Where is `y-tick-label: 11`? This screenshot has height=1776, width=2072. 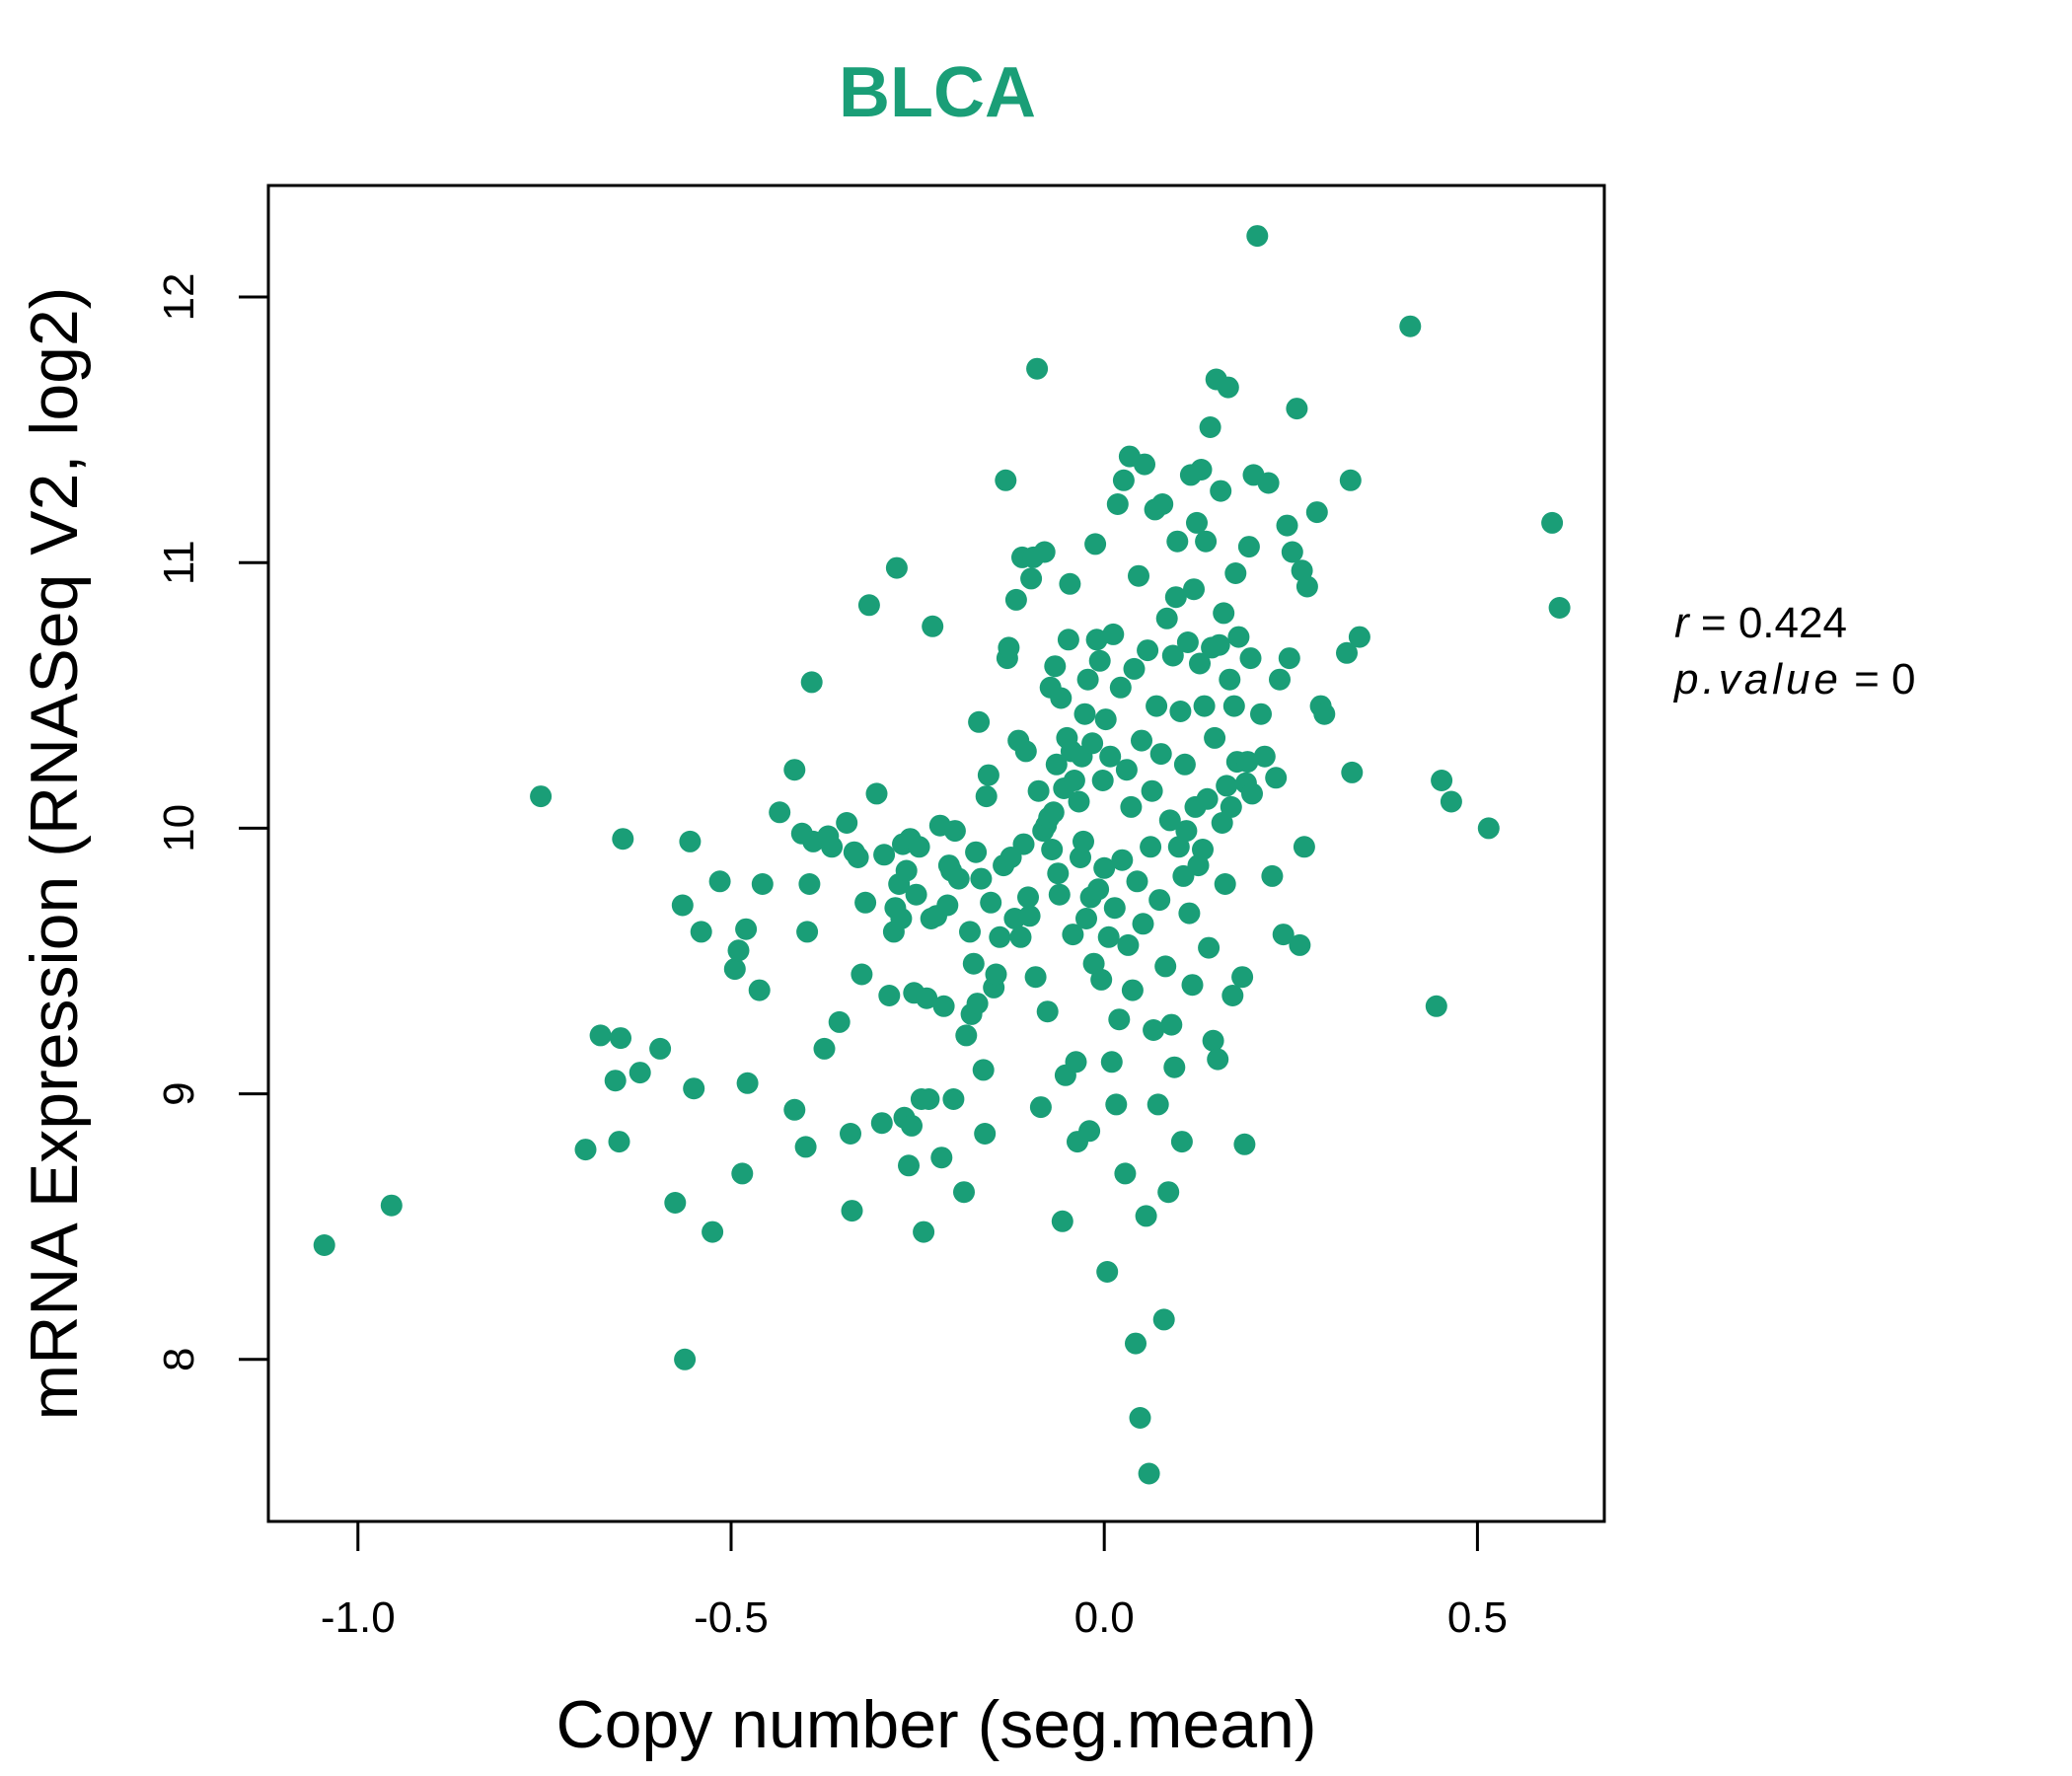
y-tick-label: 11 is located at coordinates (179, 562).